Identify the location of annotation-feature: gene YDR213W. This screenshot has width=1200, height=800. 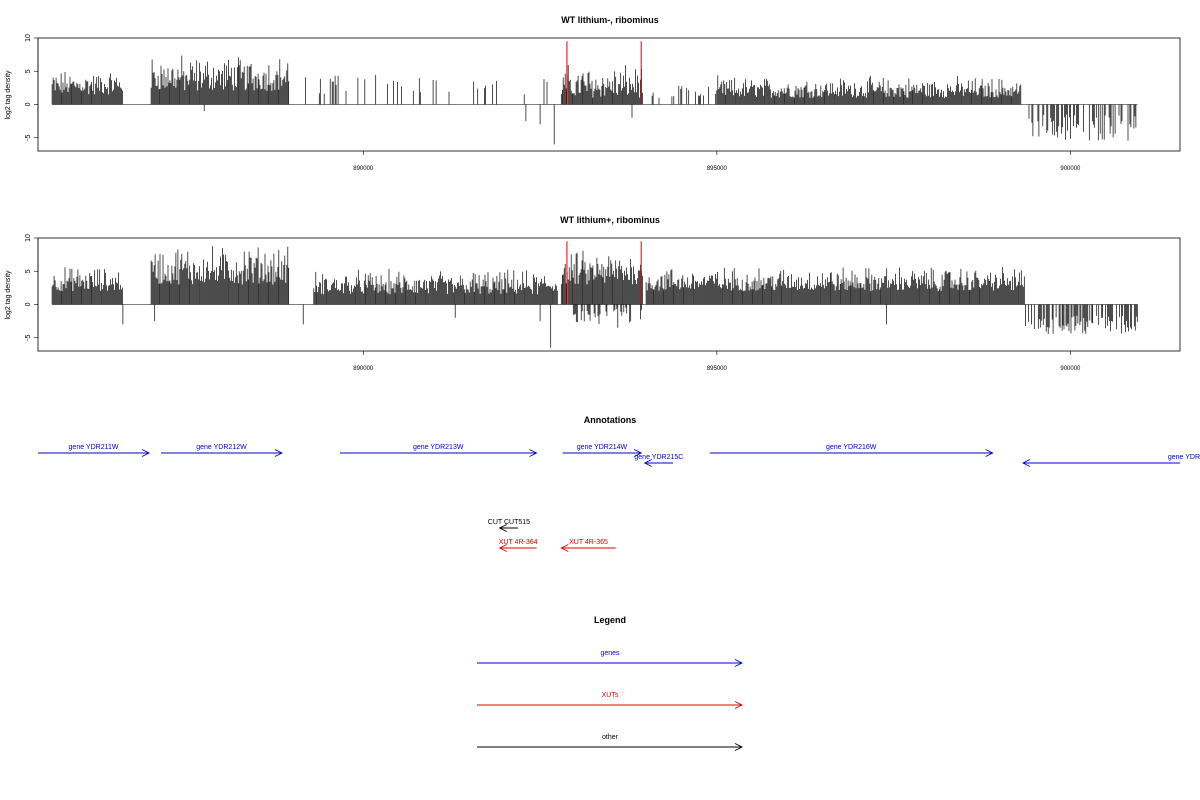
(438, 450).